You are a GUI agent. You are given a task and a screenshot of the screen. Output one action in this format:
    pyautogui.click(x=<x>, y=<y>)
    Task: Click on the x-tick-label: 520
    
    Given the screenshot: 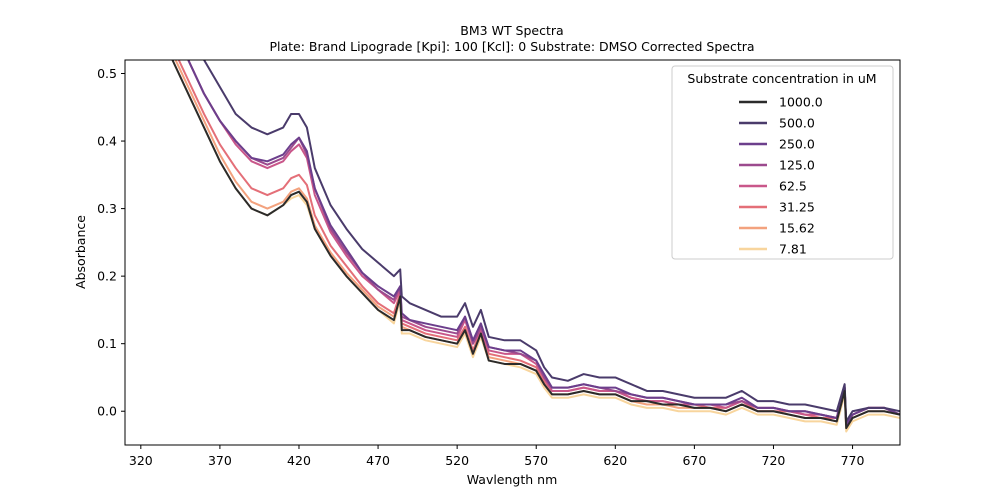 What is the action you would take?
    pyautogui.click(x=457, y=460)
    